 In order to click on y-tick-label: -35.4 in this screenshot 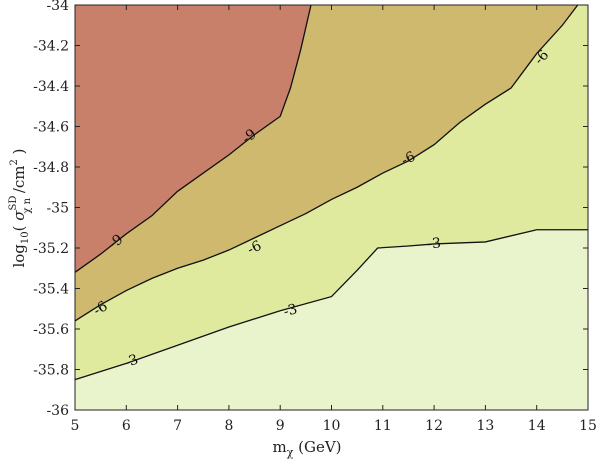, I will do `click(51, 290)`.